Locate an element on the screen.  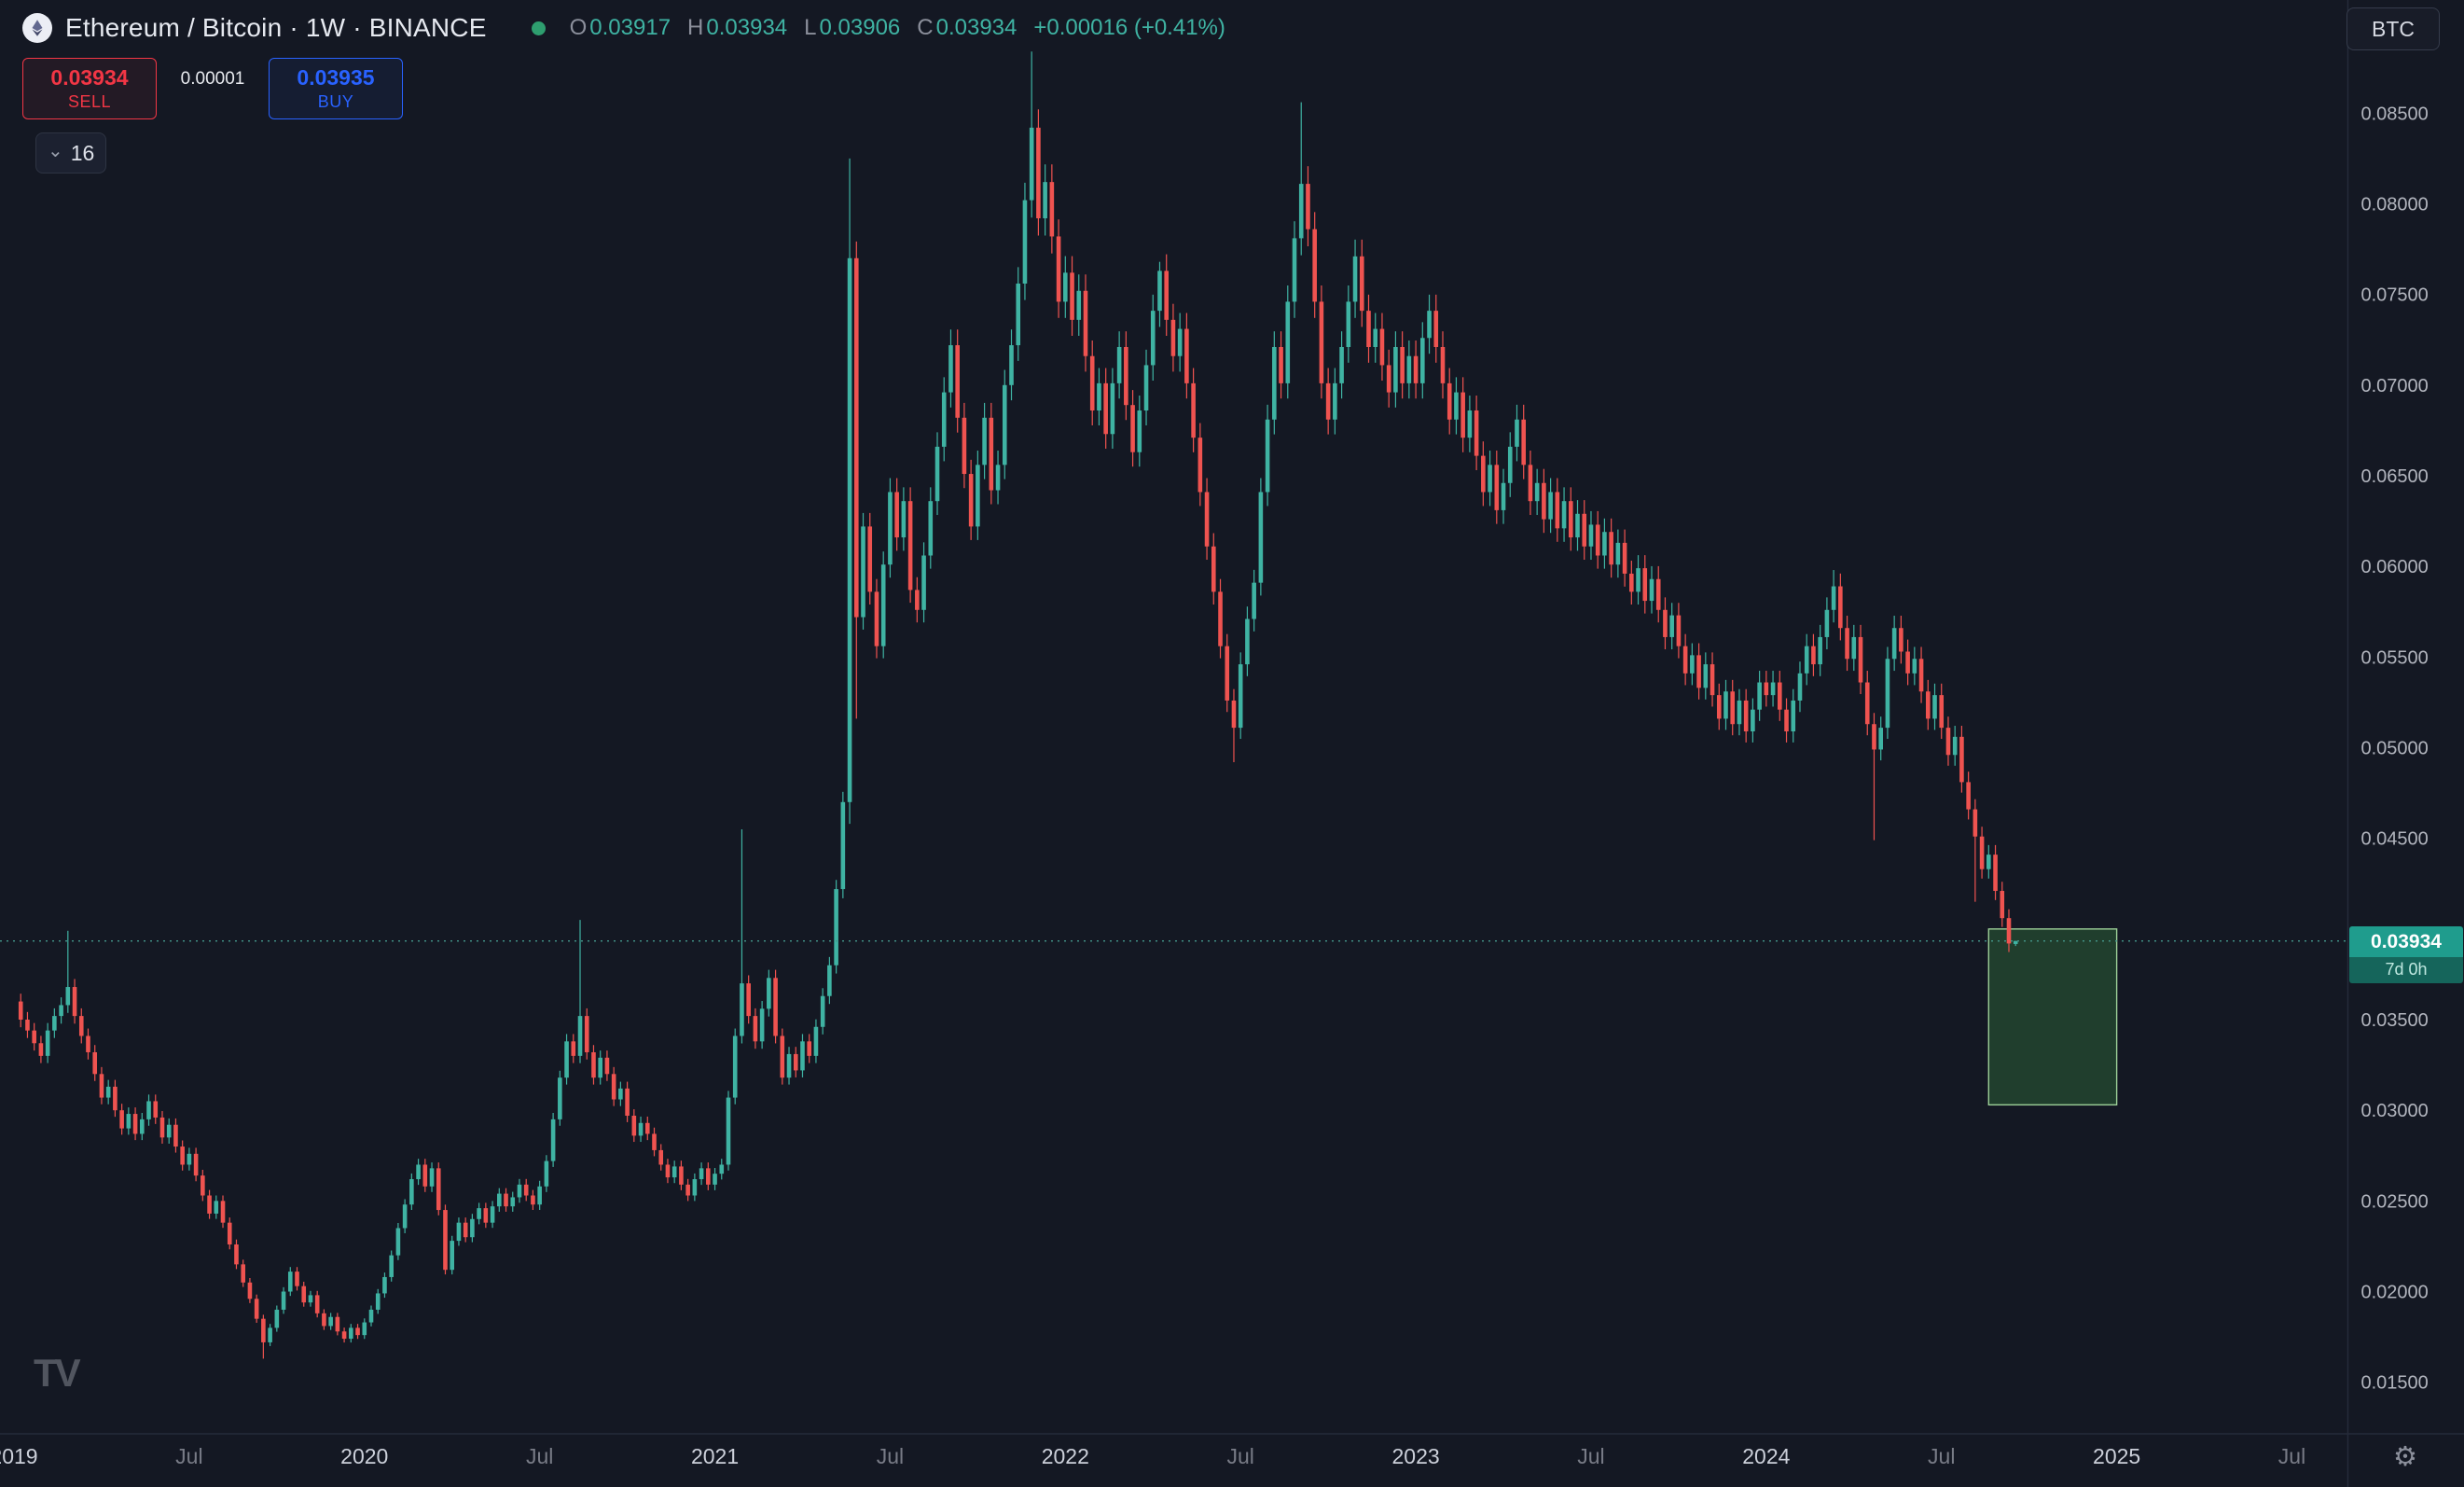
price-tick-label: 0.05500 is located at coordinates (2395, 657).